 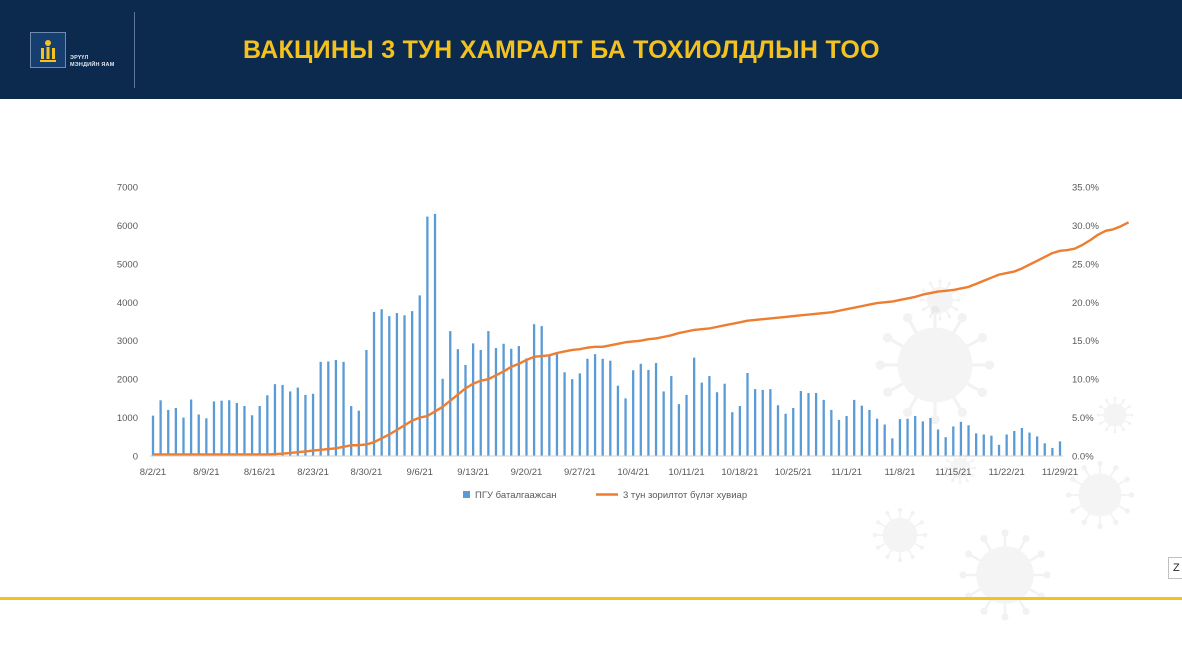 What do you see at coordinates (127, 226) in the screenshot?
I see `y-left-tick-label: 6000` at bounding box center [127, 226].